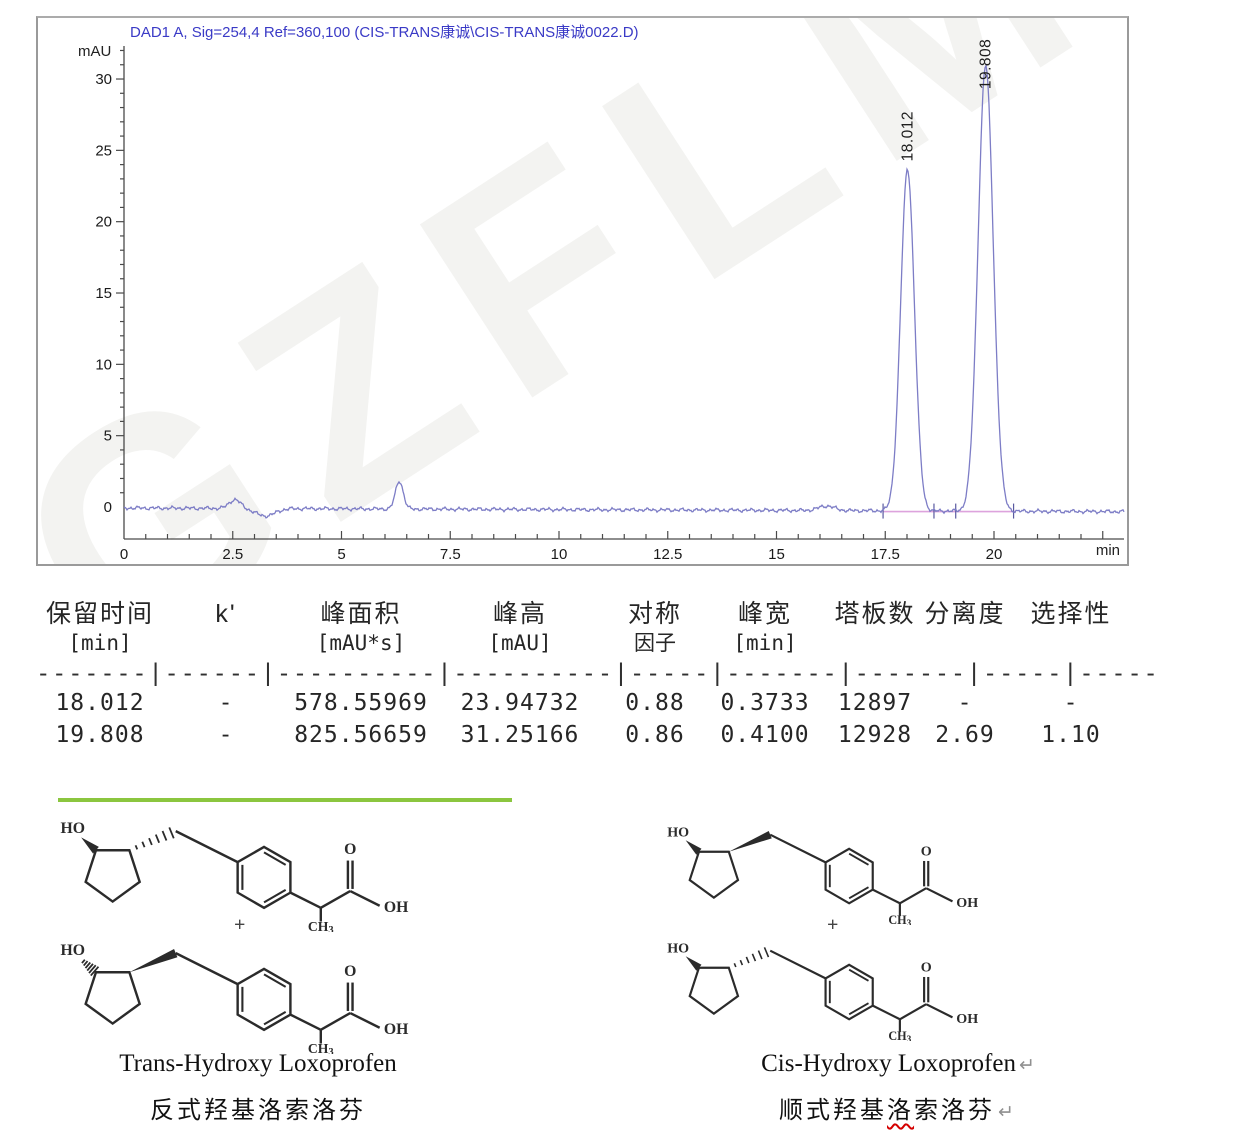 Image resolution: width=1258 pixels, height=1136 pixels. What do you see at coordinates (99, 614) in the screenshot?
I see `column-header-line1: 保留时间` at bounding box center [99, 614].